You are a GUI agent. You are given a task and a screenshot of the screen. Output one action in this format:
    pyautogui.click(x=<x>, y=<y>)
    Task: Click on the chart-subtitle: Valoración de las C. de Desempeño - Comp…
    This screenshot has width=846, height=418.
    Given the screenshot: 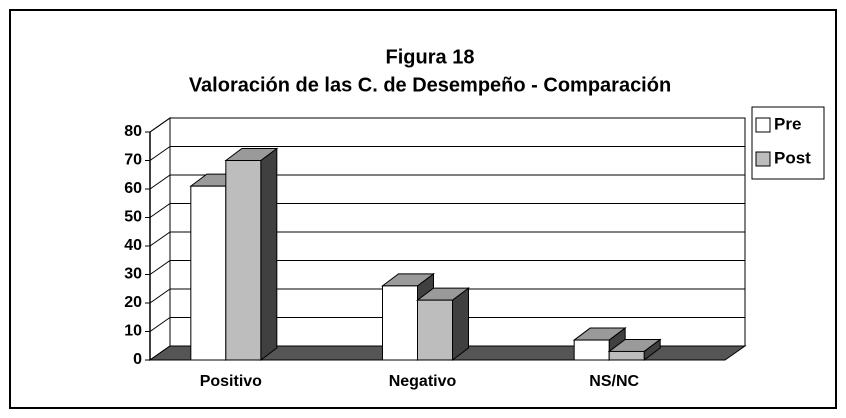 What is the action you would take?
    pyautogui.click(x=430, y=85)
    